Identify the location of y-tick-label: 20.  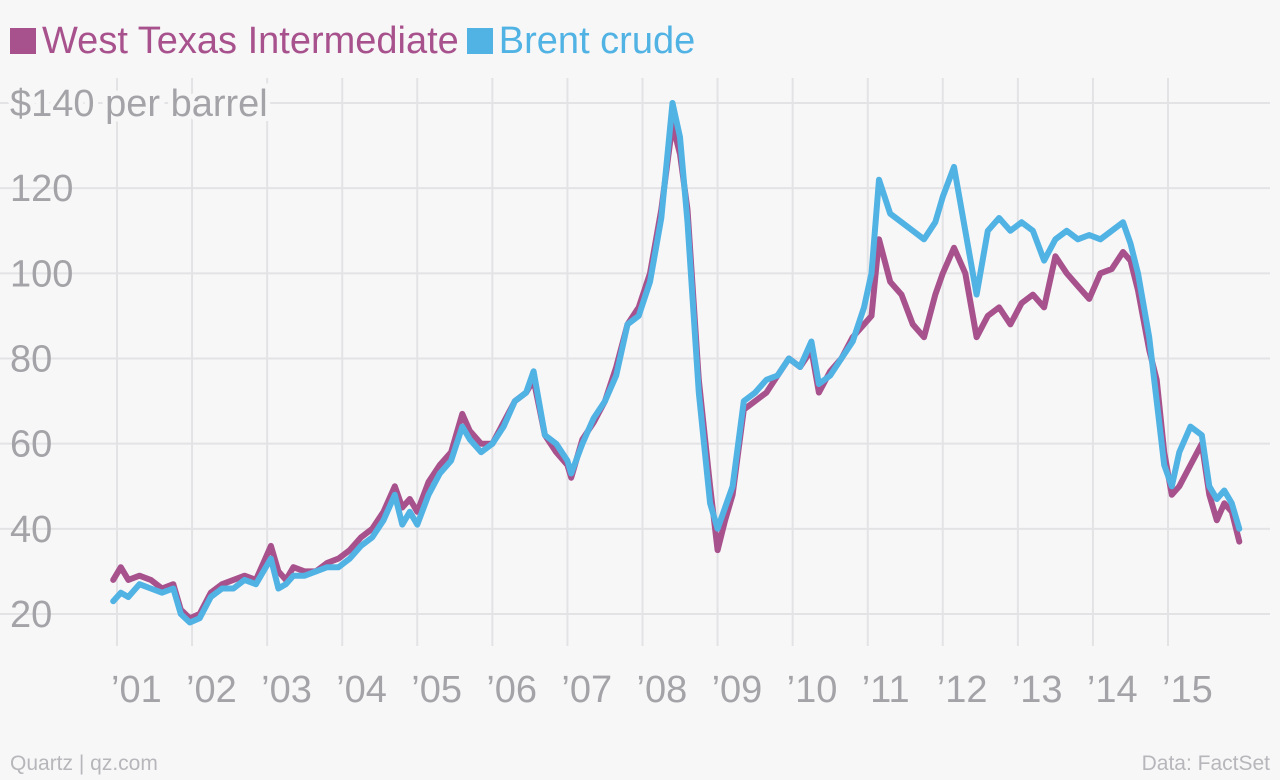
(31, 615).